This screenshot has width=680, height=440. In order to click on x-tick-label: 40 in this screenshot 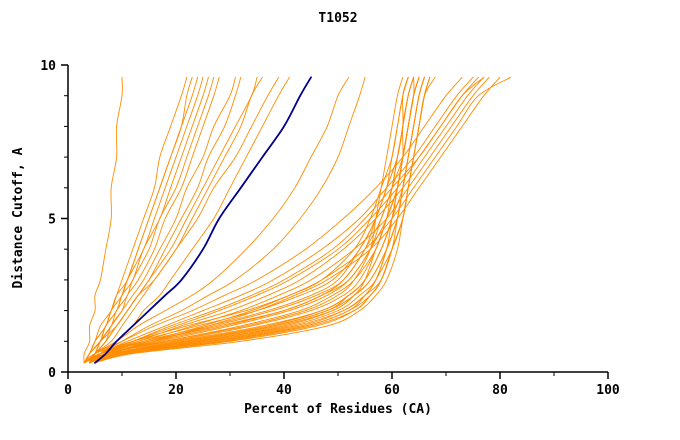, I will do `click(284, 390)`.